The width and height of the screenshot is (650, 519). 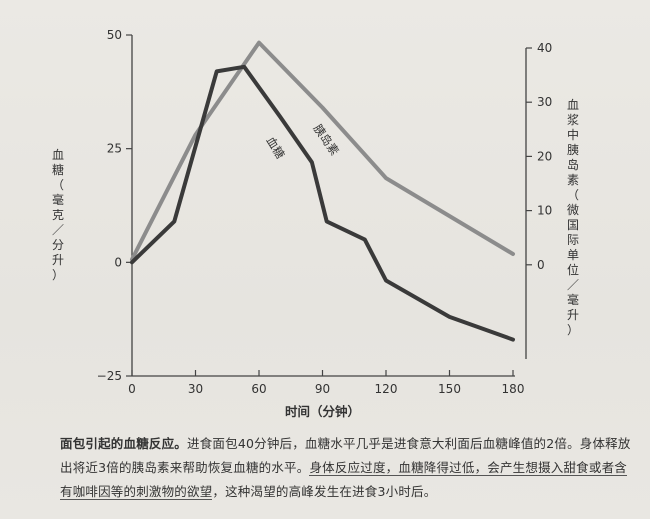 What do you see at coordinates (114, 35) in the screenshot?
I see `left-tick-label: 50` at bounding box center [114, 35].